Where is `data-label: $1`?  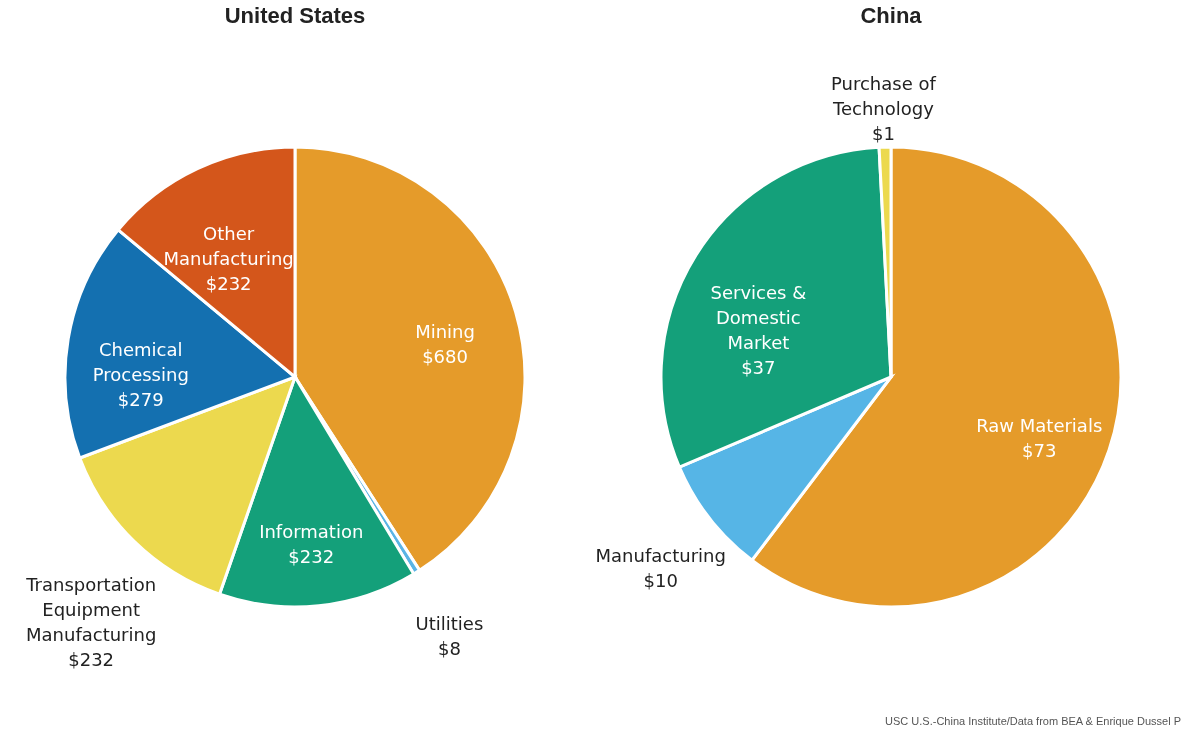 data-label: $1 is located at coordinates (883, 134).